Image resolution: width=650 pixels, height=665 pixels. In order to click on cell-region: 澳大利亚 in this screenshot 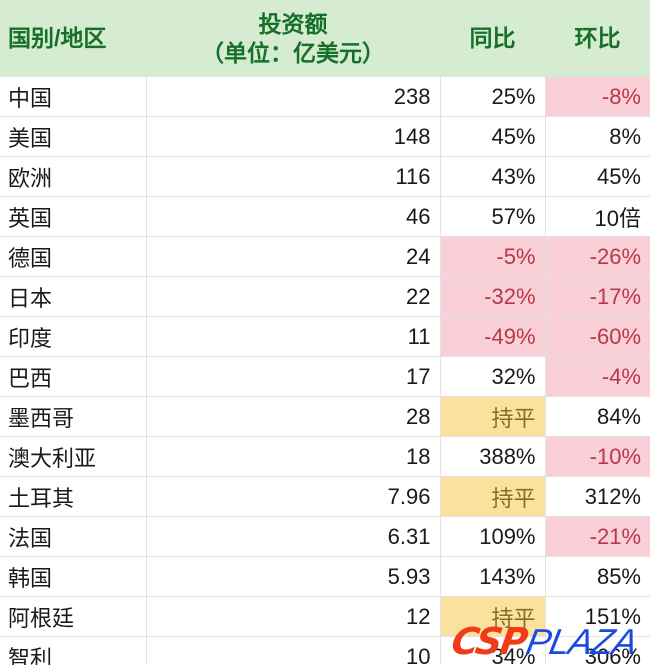, I will do `click(73, 456)`.